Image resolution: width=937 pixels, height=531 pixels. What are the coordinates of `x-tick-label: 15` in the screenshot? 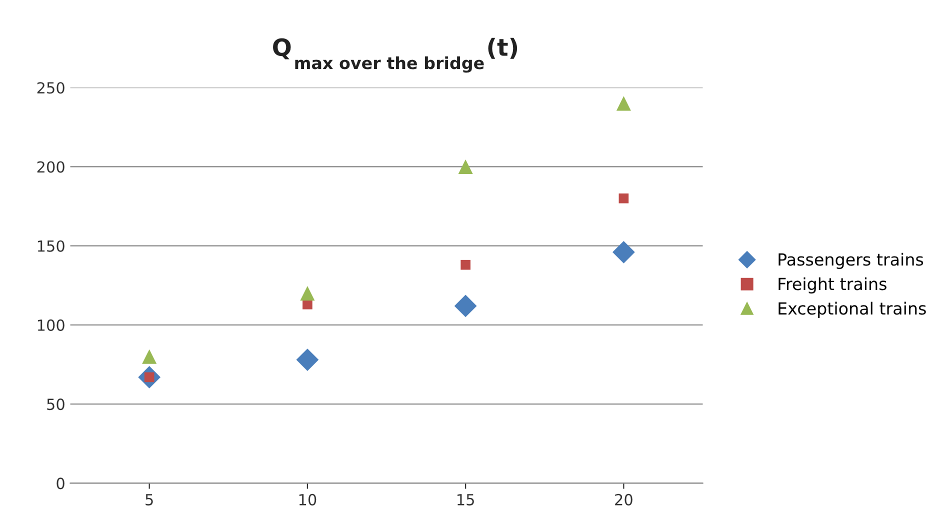 It's located at (466, 500).